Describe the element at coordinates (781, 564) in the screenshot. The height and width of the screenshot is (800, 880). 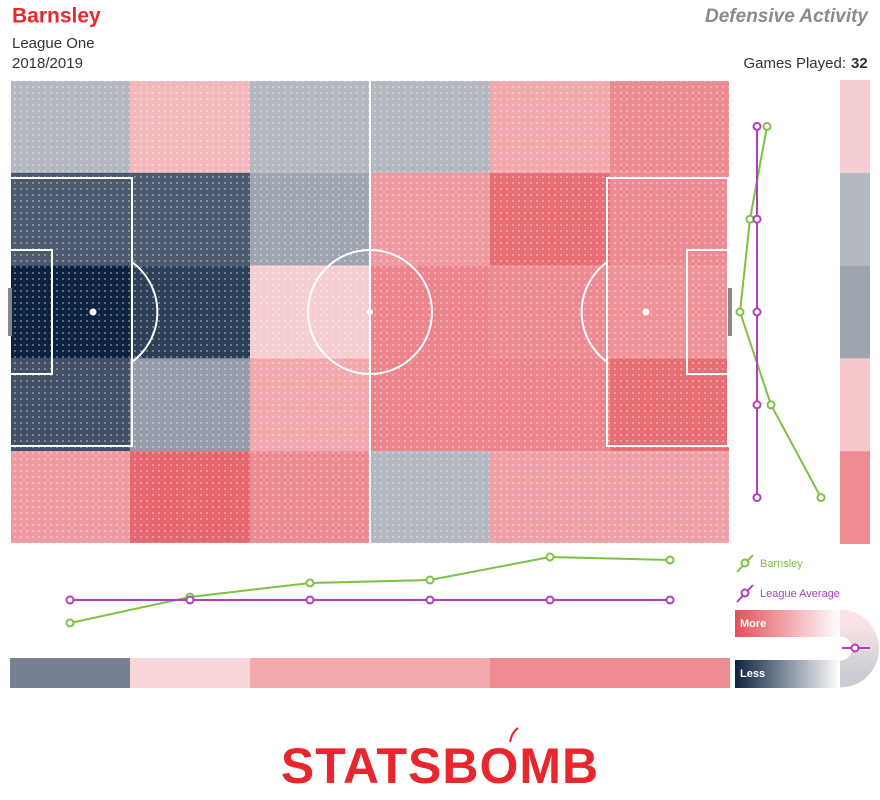
I see `legend-label: Barnsley` at that location.